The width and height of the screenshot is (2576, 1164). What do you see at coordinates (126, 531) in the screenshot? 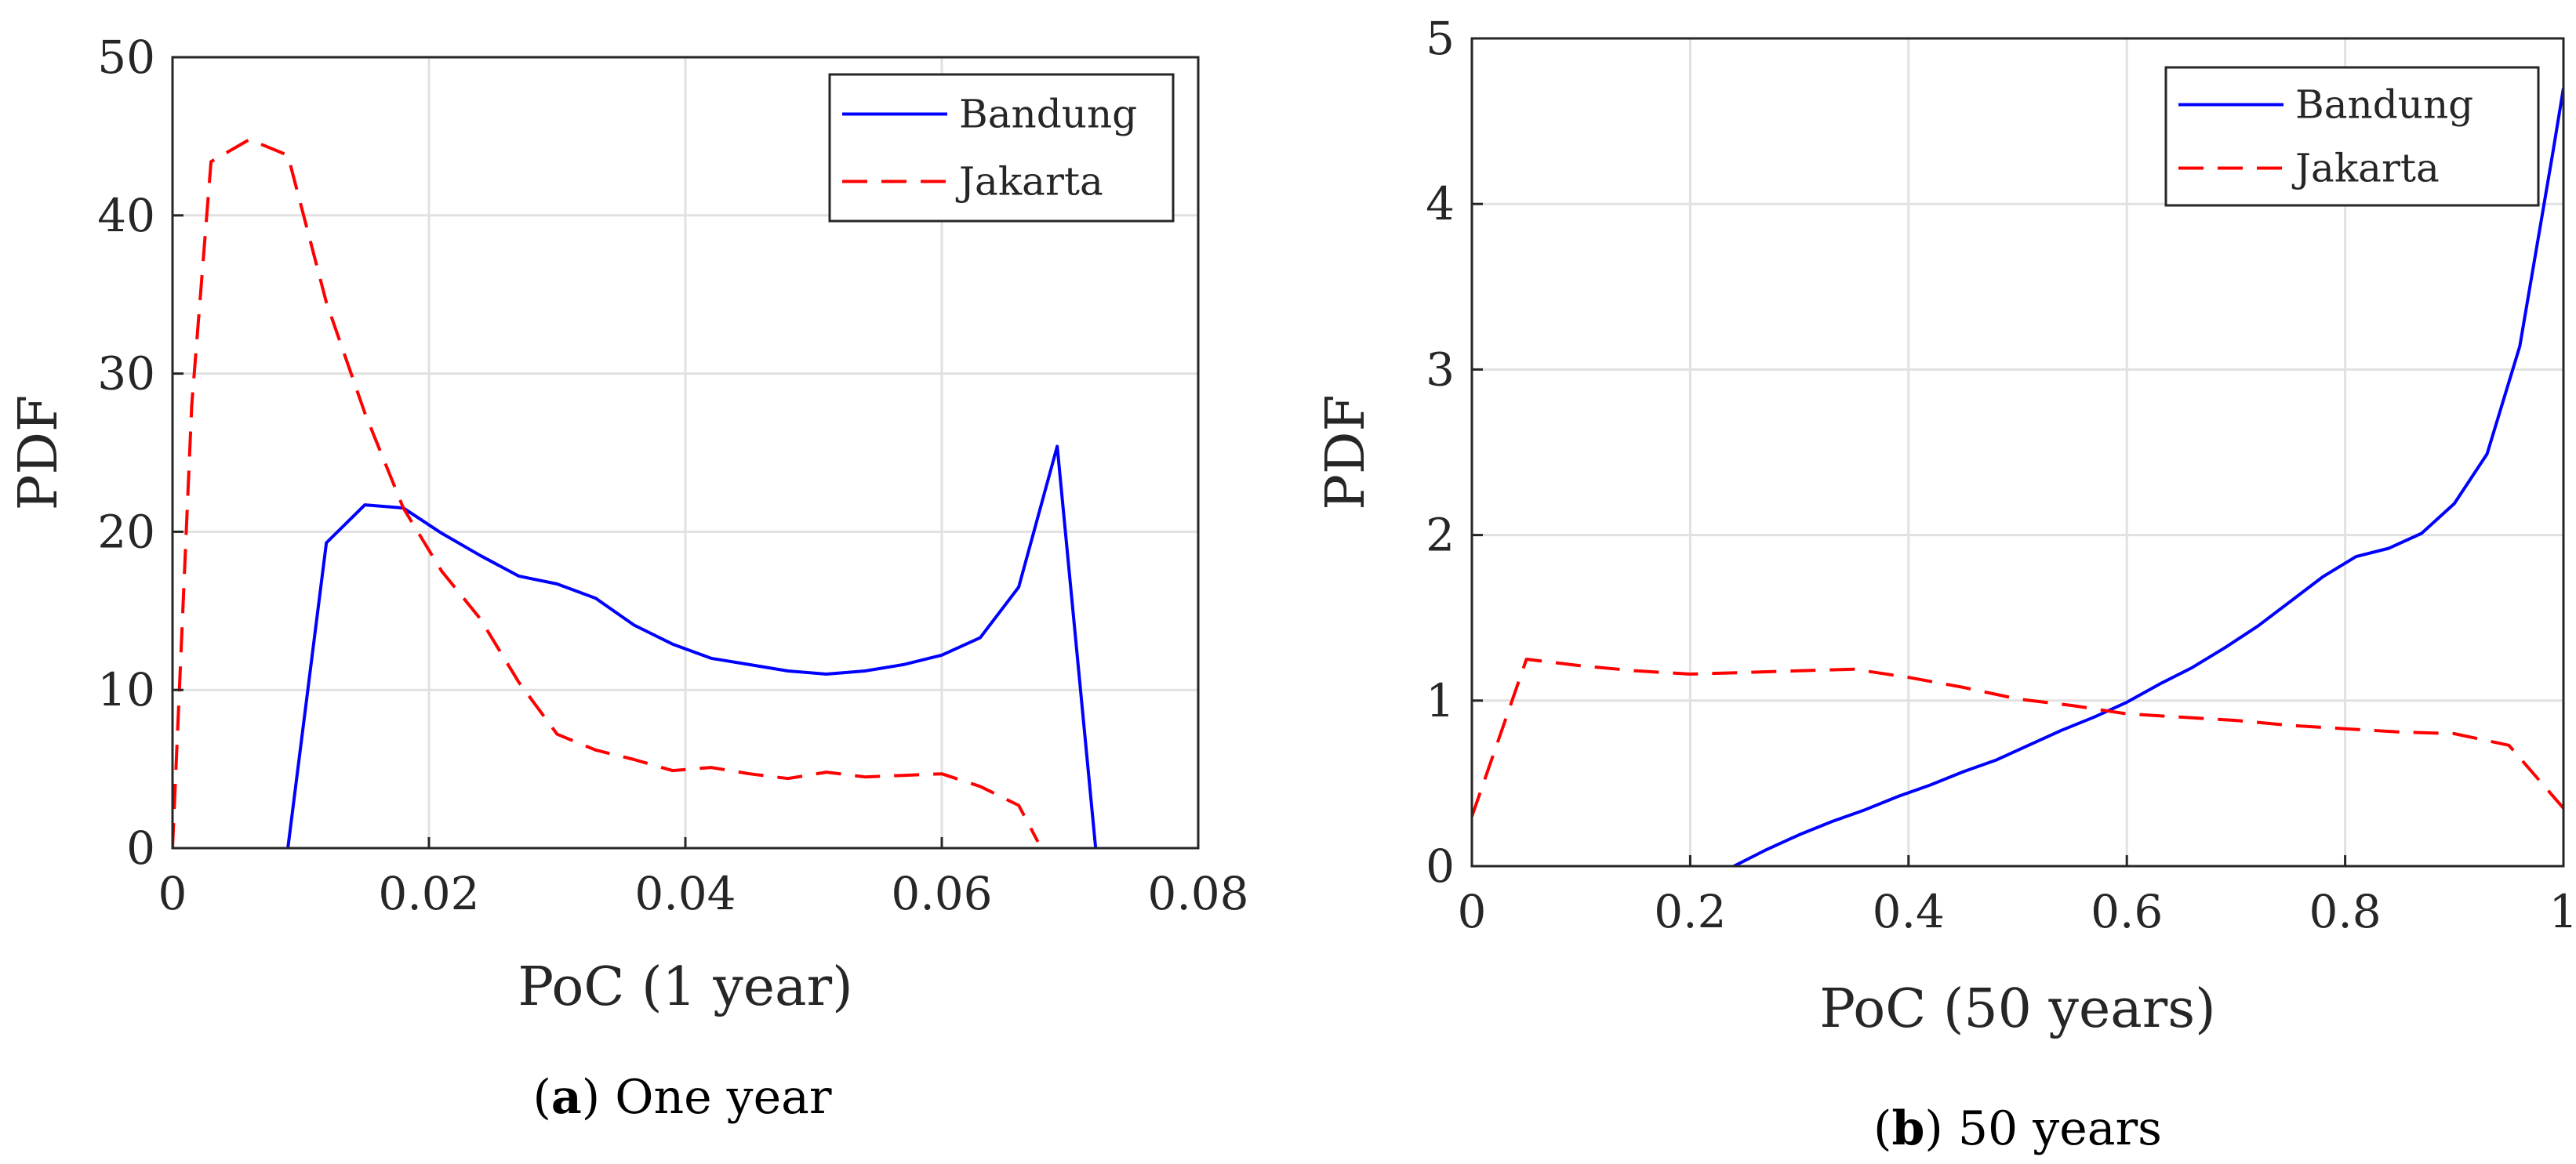
I see `y-tick-label: 20` at bounding box center [126, 531].